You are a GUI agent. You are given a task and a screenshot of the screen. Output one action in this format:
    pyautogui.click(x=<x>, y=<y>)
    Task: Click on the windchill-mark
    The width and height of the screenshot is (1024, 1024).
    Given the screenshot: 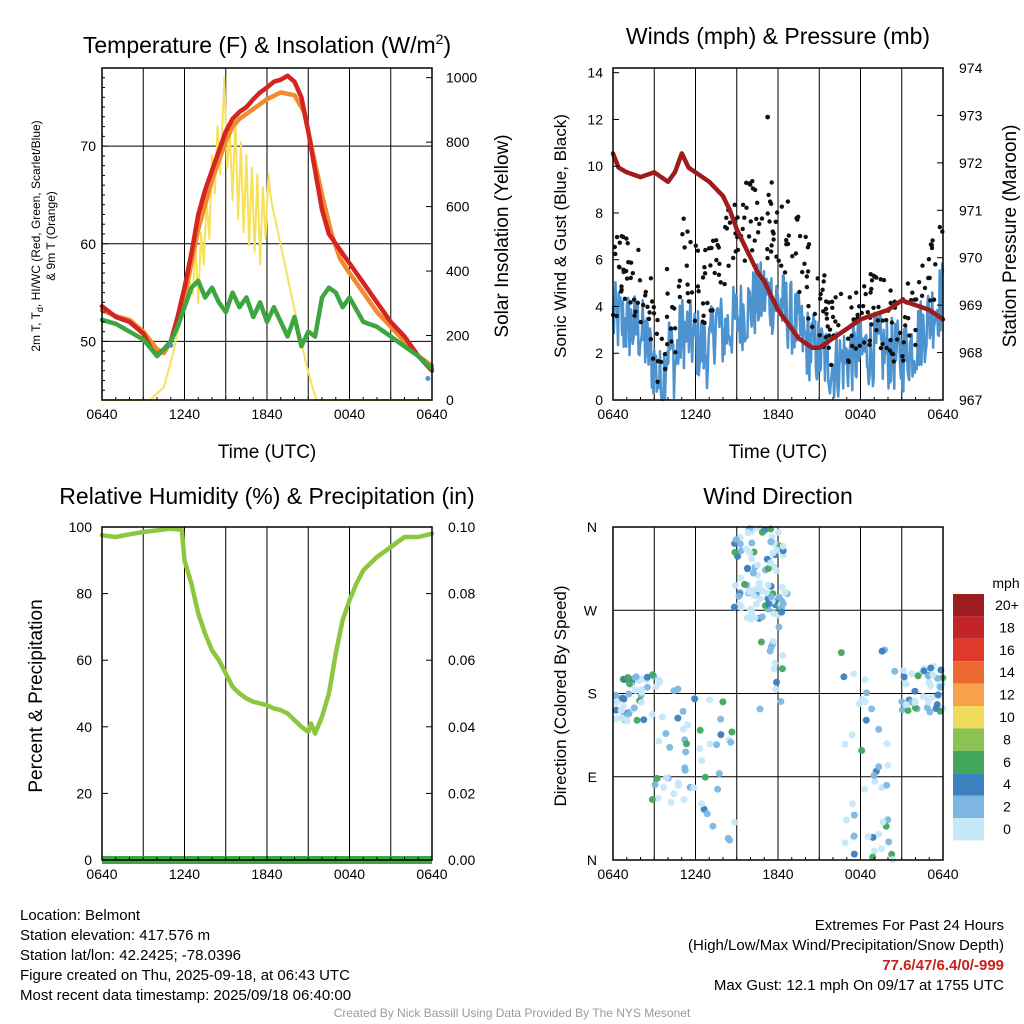 What is the action you would take?
    pyautogui.click(x=428, y=379)
    